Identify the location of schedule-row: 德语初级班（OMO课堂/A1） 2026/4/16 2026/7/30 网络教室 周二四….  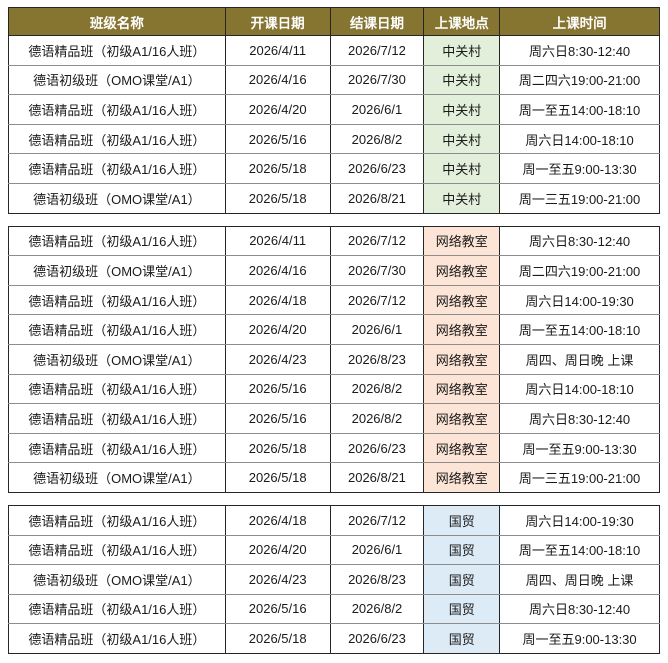
(334, 270).